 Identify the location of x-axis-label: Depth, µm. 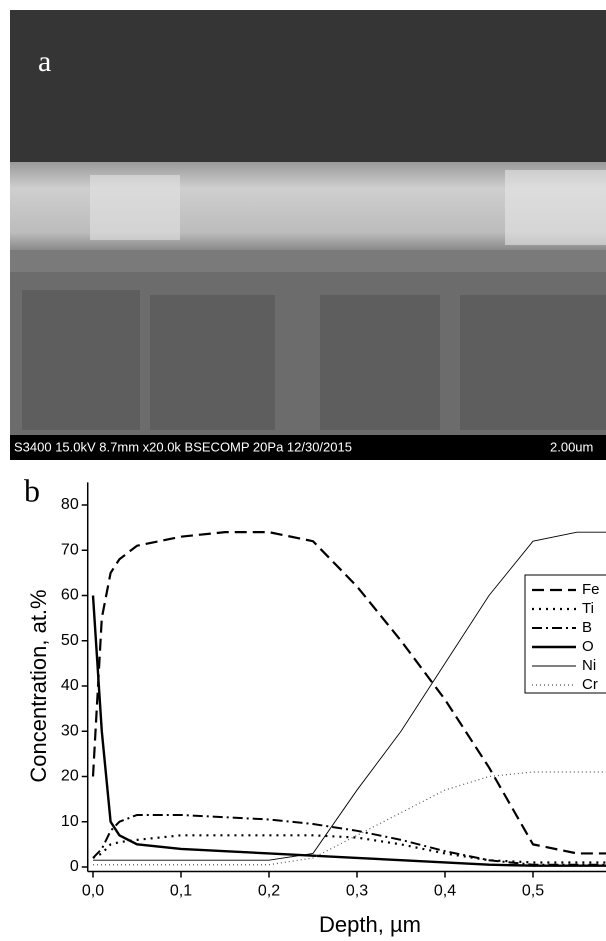
(370, 924).